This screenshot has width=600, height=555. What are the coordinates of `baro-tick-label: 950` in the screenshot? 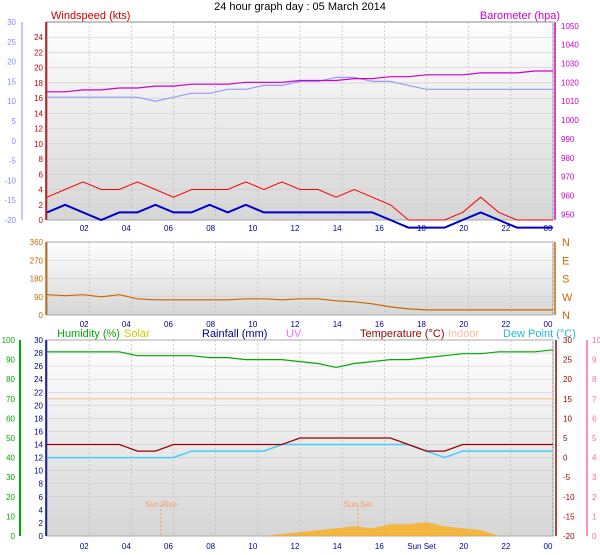 It's located at (568, 214).